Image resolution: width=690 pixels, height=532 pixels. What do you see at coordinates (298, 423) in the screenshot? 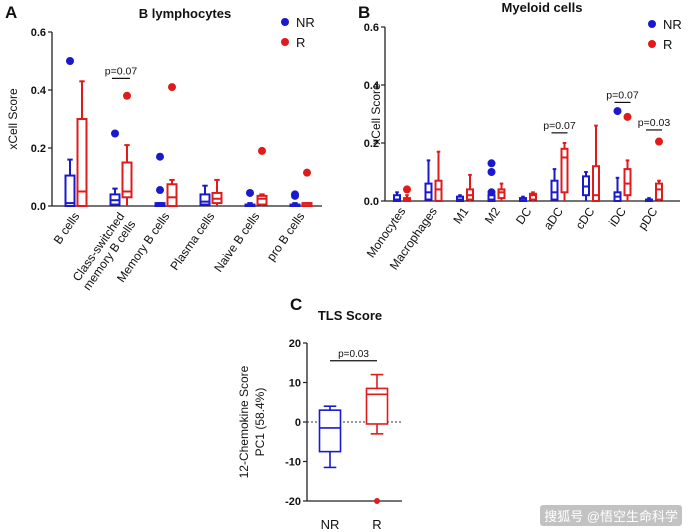
I see `y-tick-label: 0` at bounding box center [298, 423].